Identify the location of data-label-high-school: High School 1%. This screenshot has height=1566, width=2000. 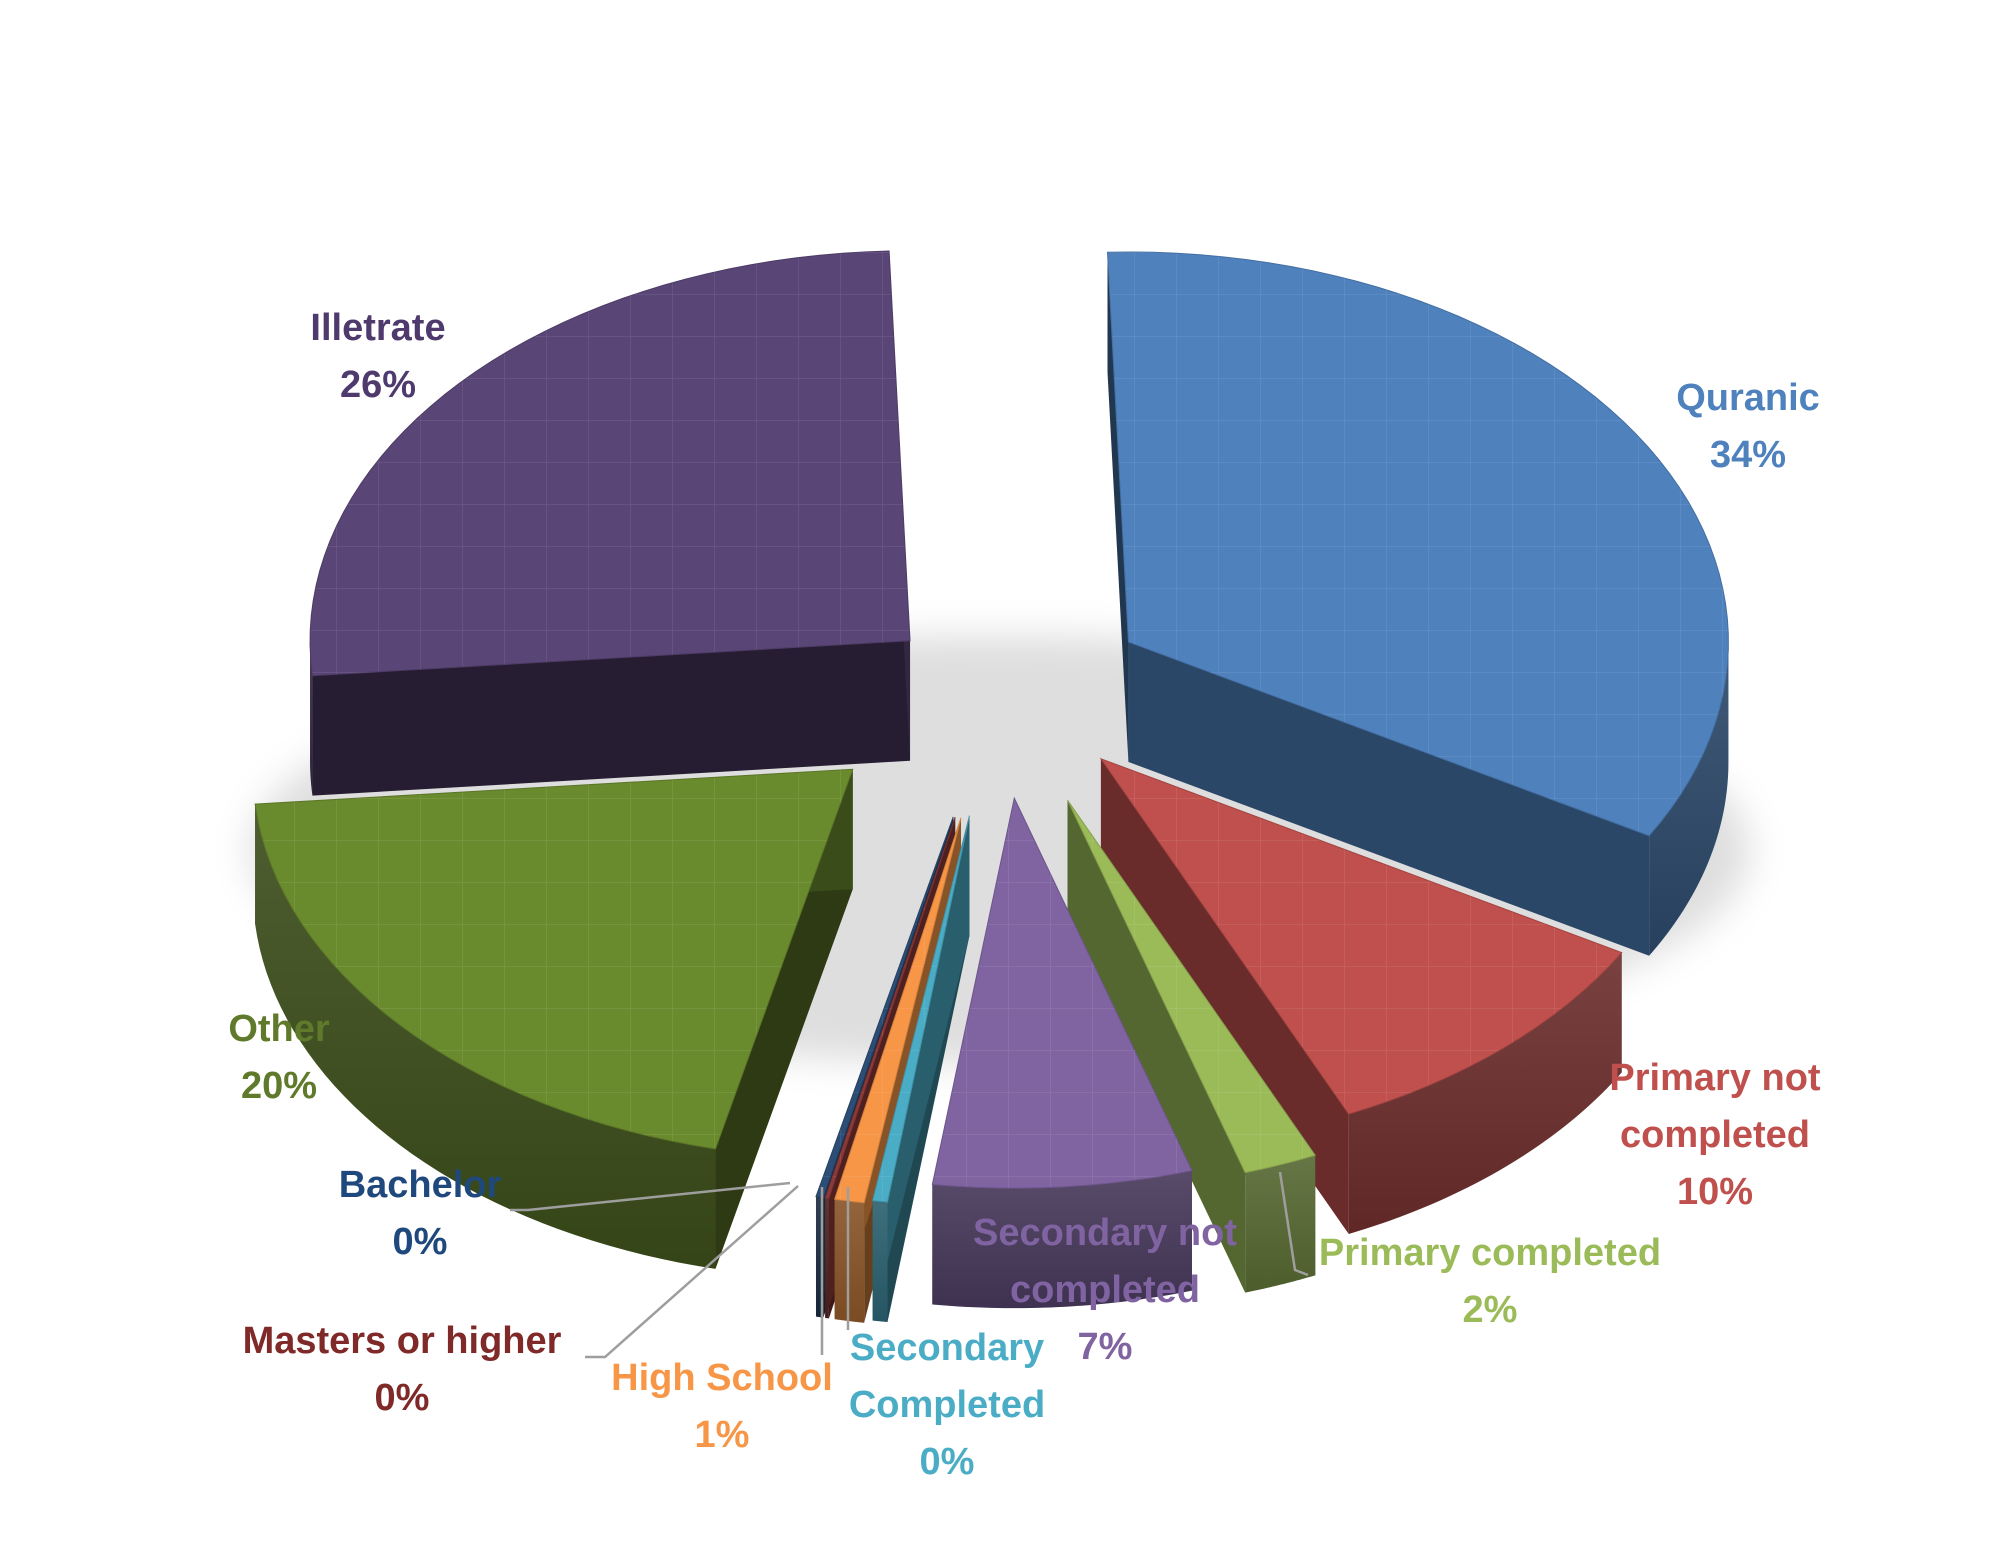
(722, 1406).